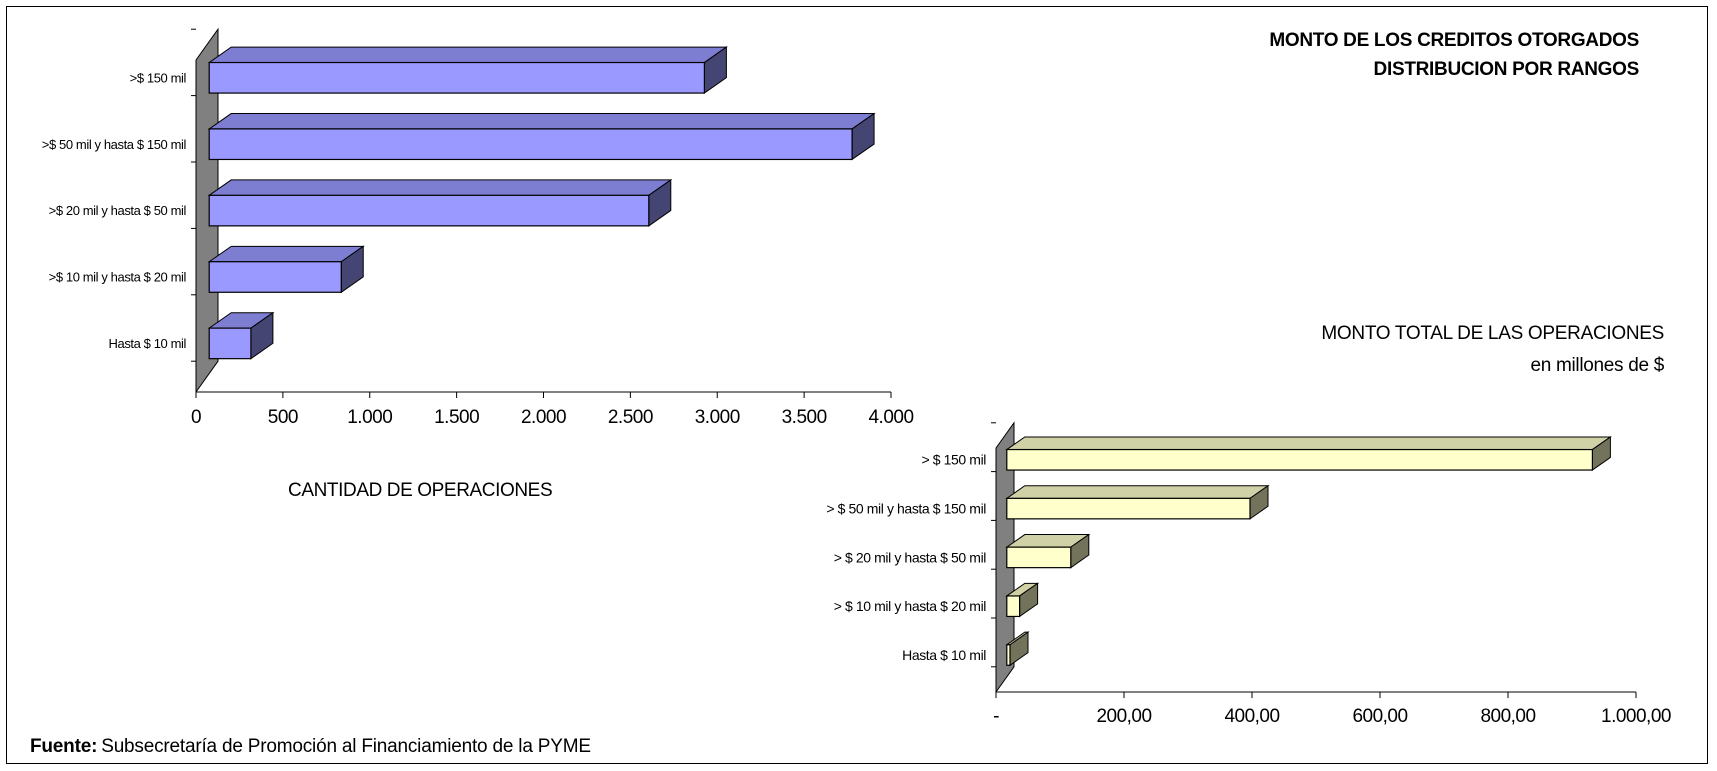 The width and height of the screenshot is (1717, 771). I want to click on chart1-category-label: Hasta $ 10 mil, so click(148, 343).